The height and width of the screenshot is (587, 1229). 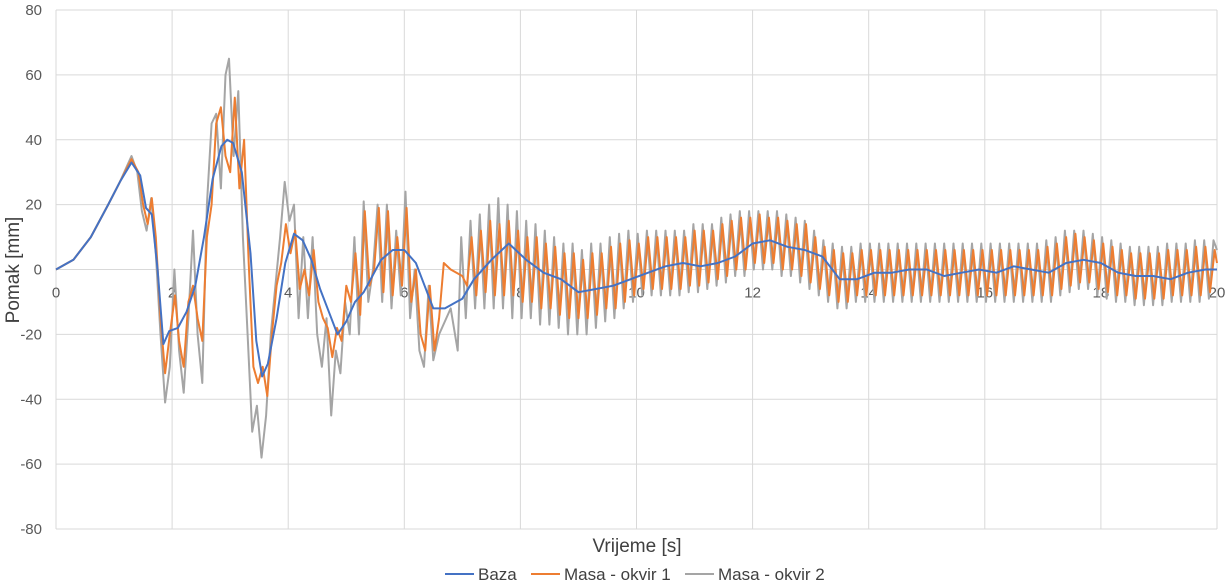 I want to click on y-axis-ticks: 80 60 40 20 0 -20 -40 -60 -80, so click(x=31, y=270).